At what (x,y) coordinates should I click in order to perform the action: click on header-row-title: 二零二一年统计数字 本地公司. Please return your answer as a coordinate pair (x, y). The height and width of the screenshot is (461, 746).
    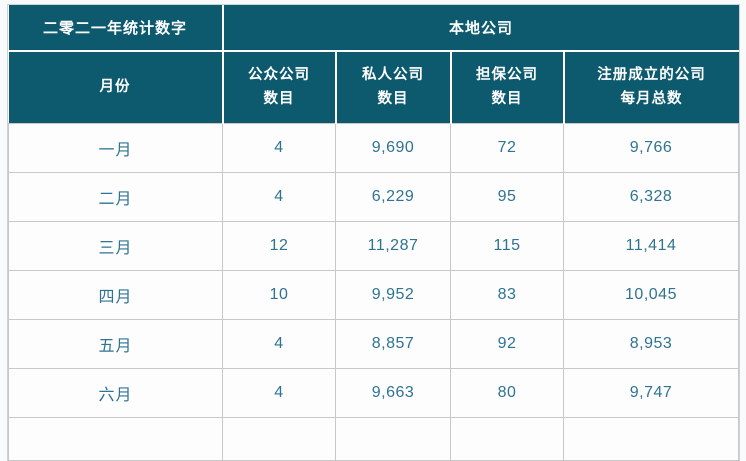
    Looking at the image, I should click on (373, 28).